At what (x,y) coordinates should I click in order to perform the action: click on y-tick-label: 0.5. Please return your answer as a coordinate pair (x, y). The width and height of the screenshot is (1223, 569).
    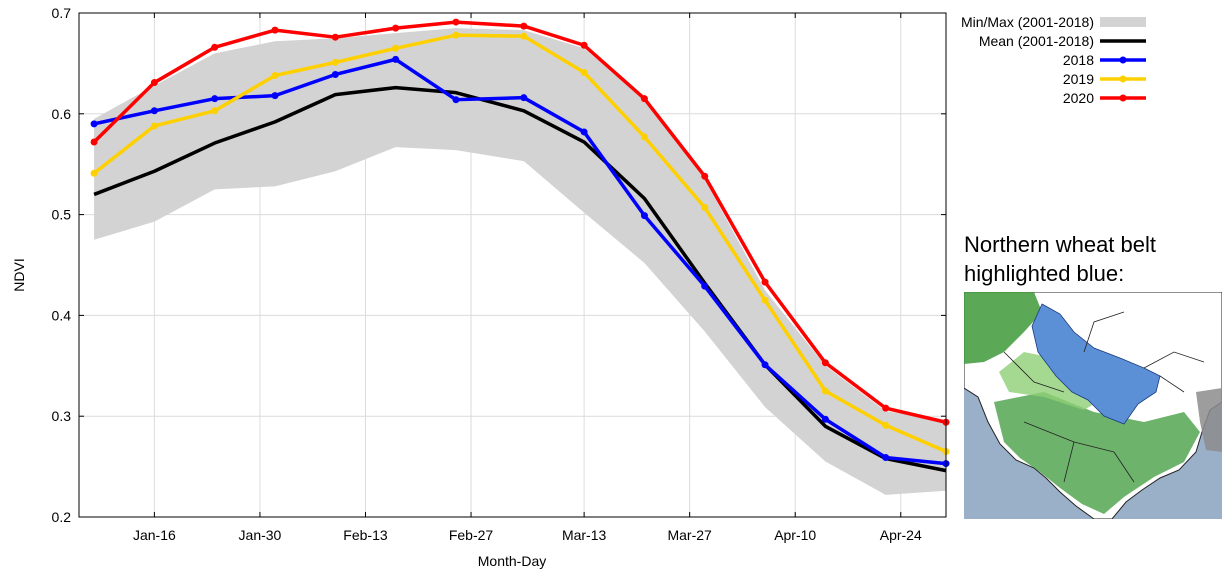
    Looking at the image, I should click on (62, 215).